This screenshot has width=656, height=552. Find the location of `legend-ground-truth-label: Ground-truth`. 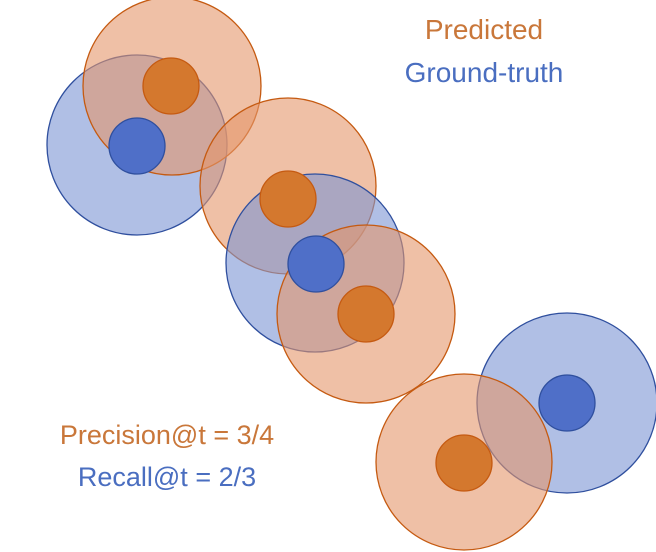

legend-ground-truth-label: Ground-truth is located at coordinates (484, 72).